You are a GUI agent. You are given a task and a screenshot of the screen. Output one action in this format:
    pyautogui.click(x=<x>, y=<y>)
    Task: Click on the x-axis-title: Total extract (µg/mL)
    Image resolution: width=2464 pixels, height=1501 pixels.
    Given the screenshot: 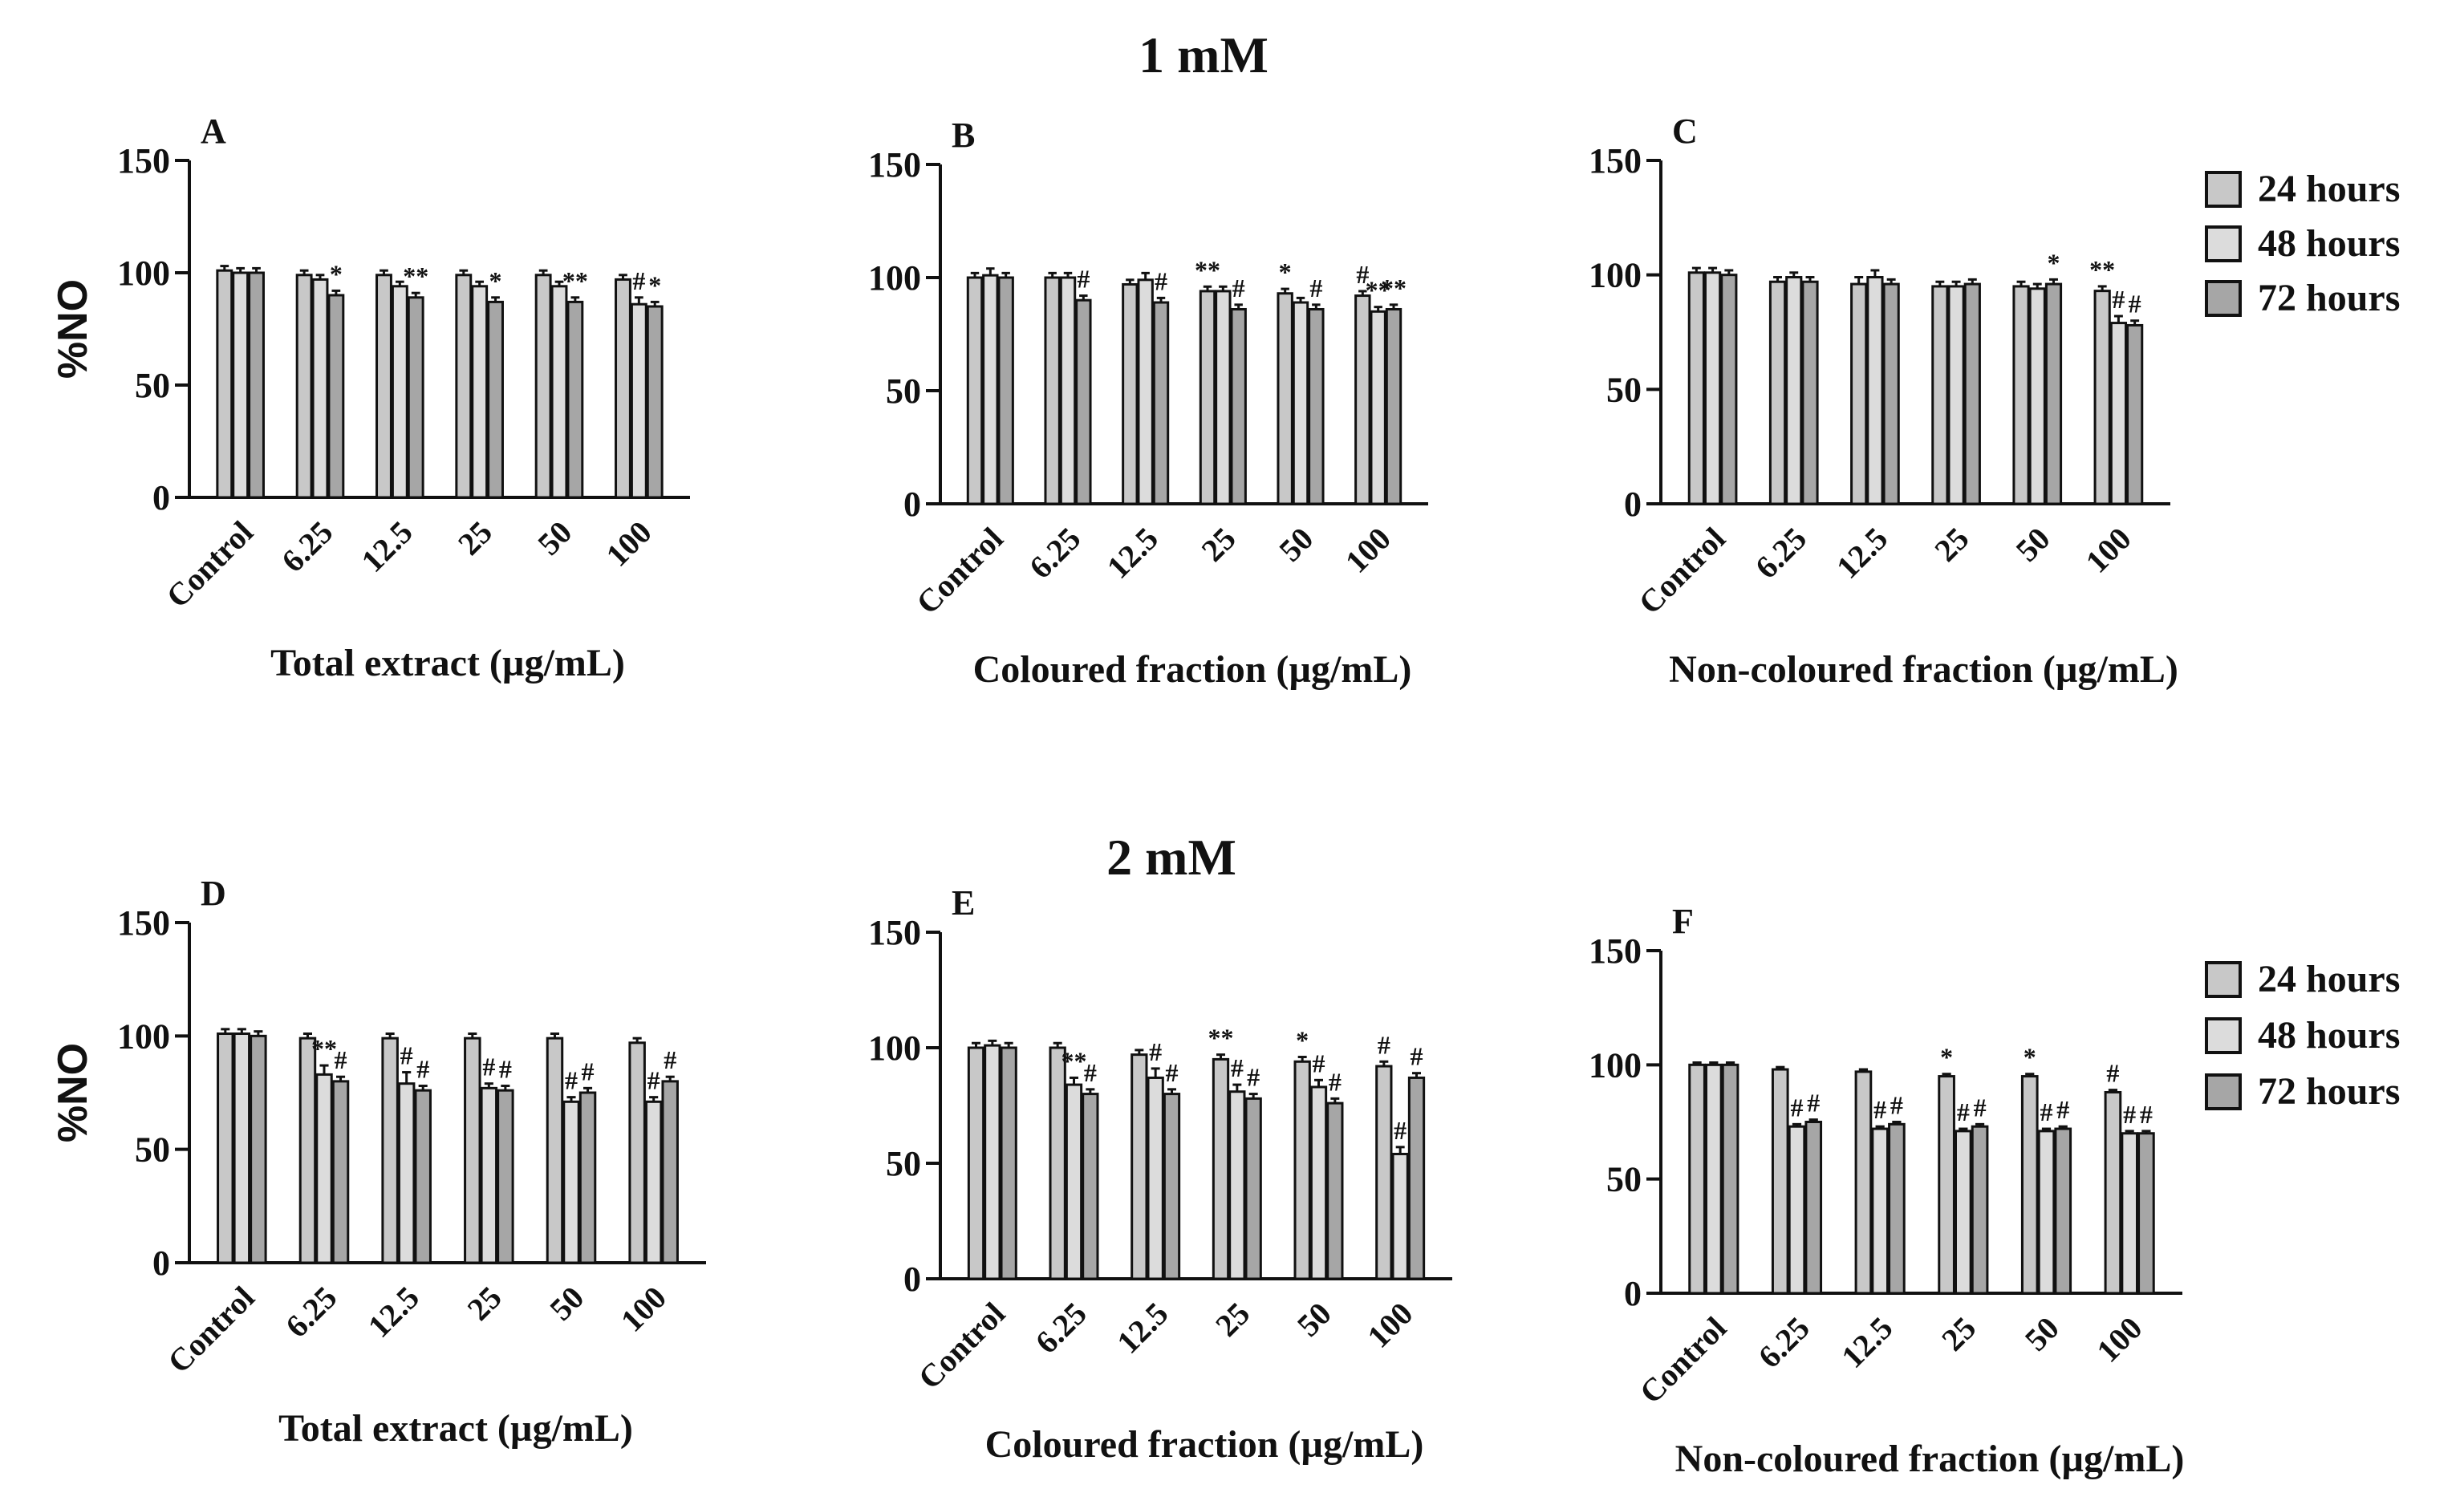 What is the action you would take?
    pyautogui.click(x=447, y=663)
    